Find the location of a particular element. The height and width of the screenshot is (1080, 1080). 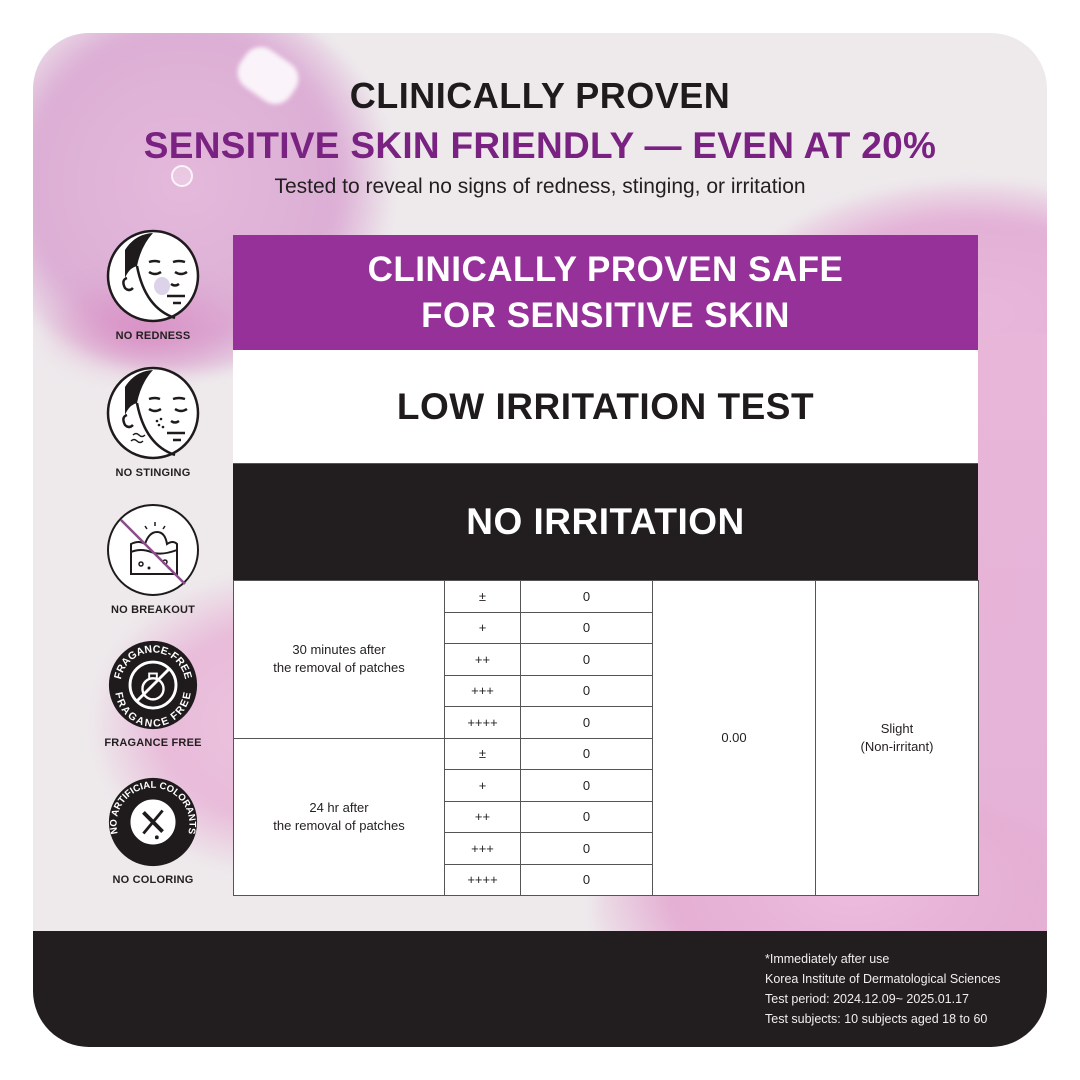

panel-title-line2: FOR SENSITIVE SKIN is located at coordinates (605, 315).